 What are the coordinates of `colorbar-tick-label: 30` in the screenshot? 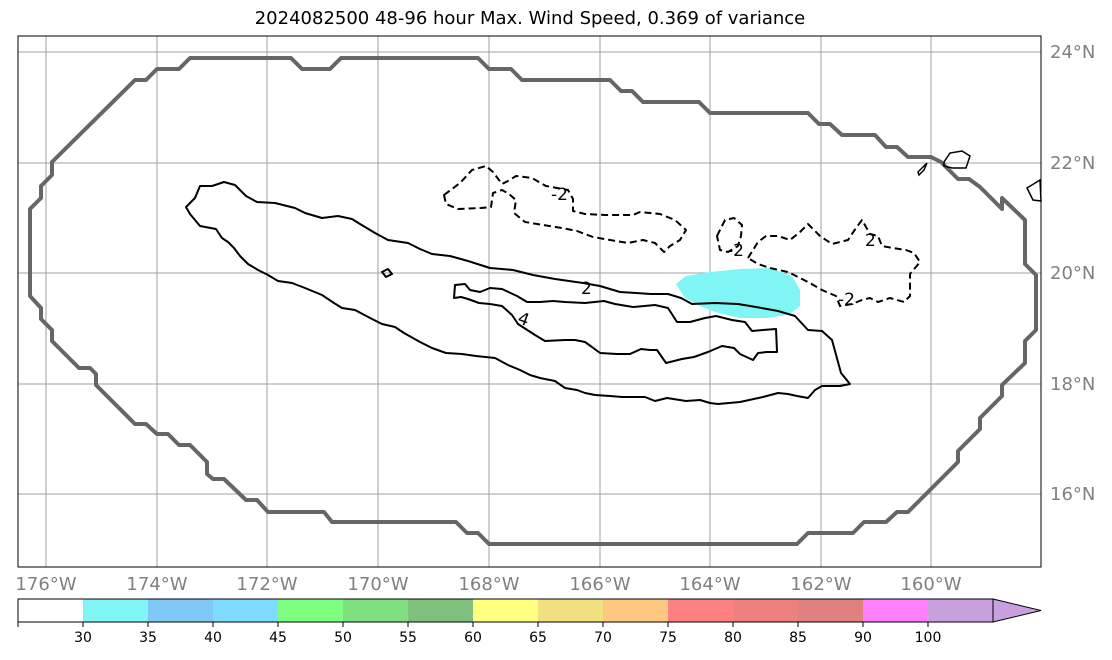 It's located at (83, 638).